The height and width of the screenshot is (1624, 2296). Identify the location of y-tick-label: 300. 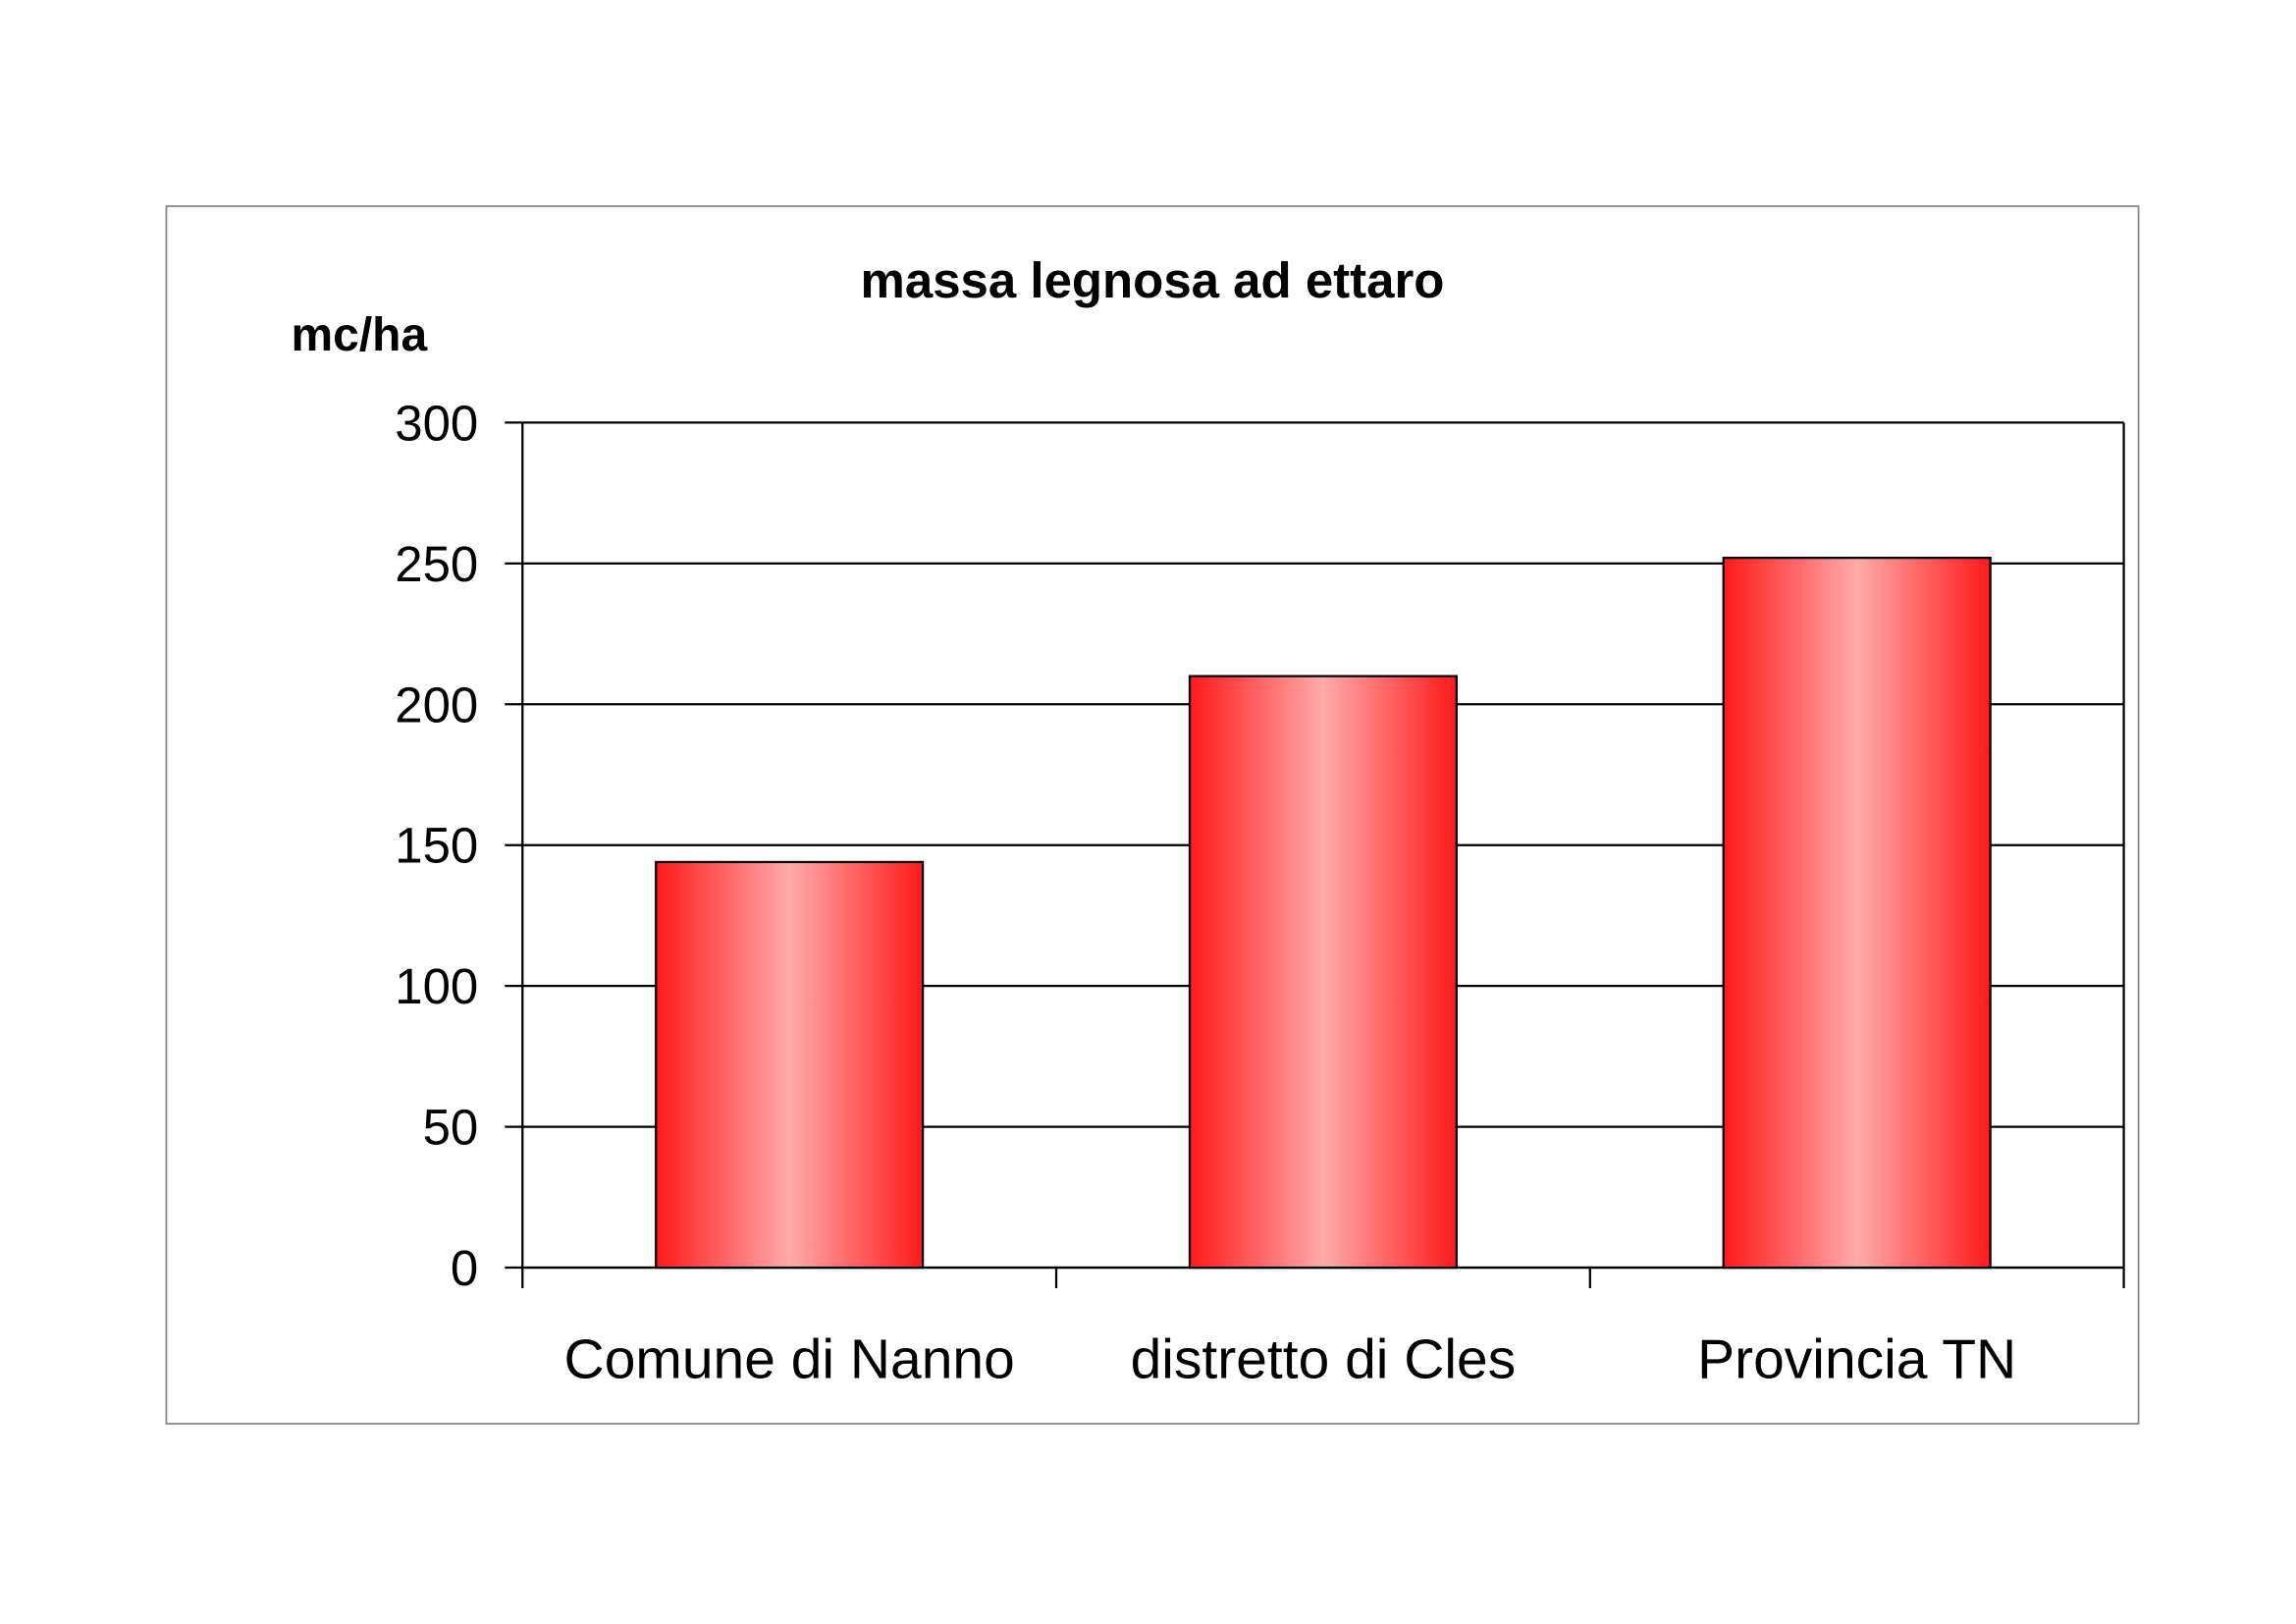
(436, 423).